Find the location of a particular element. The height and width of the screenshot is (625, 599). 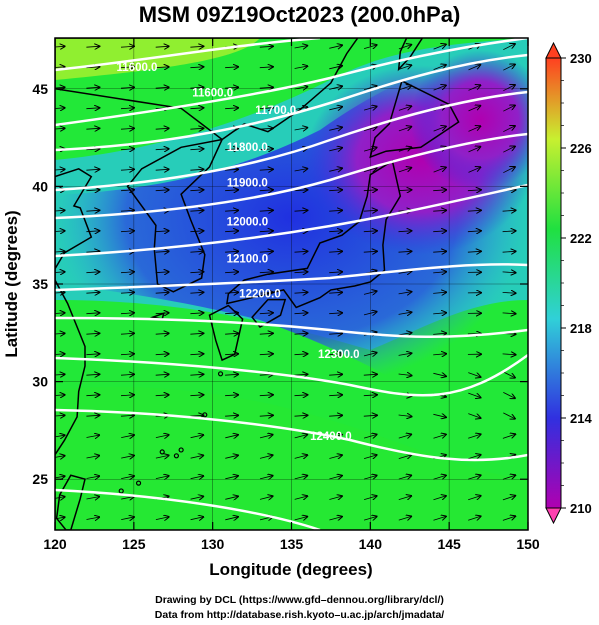

colorbar-tick-label: 214 is located at coordinates (581, 418).